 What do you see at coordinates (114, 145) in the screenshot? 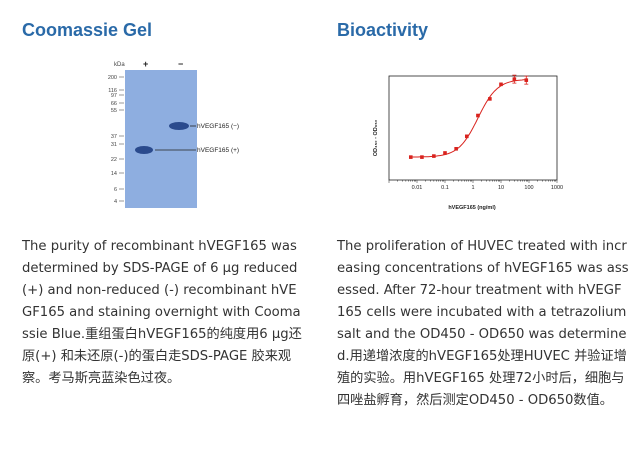
I see `marker-label: 31` at bounding box center [114, 145].